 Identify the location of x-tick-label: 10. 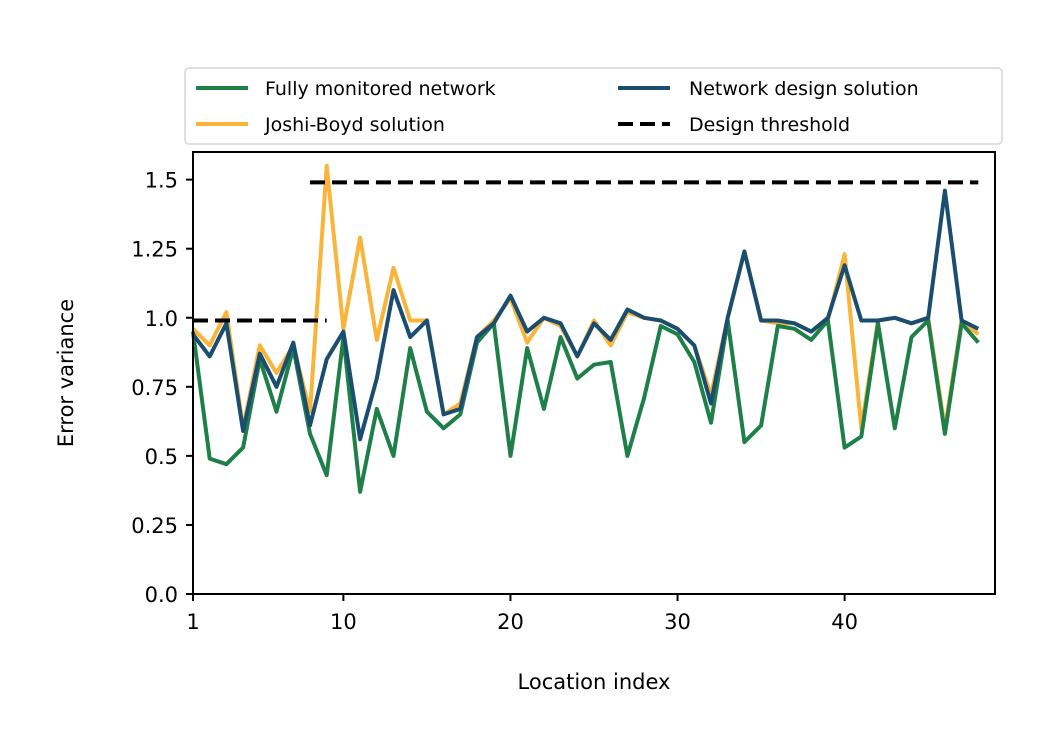
(343, 622).